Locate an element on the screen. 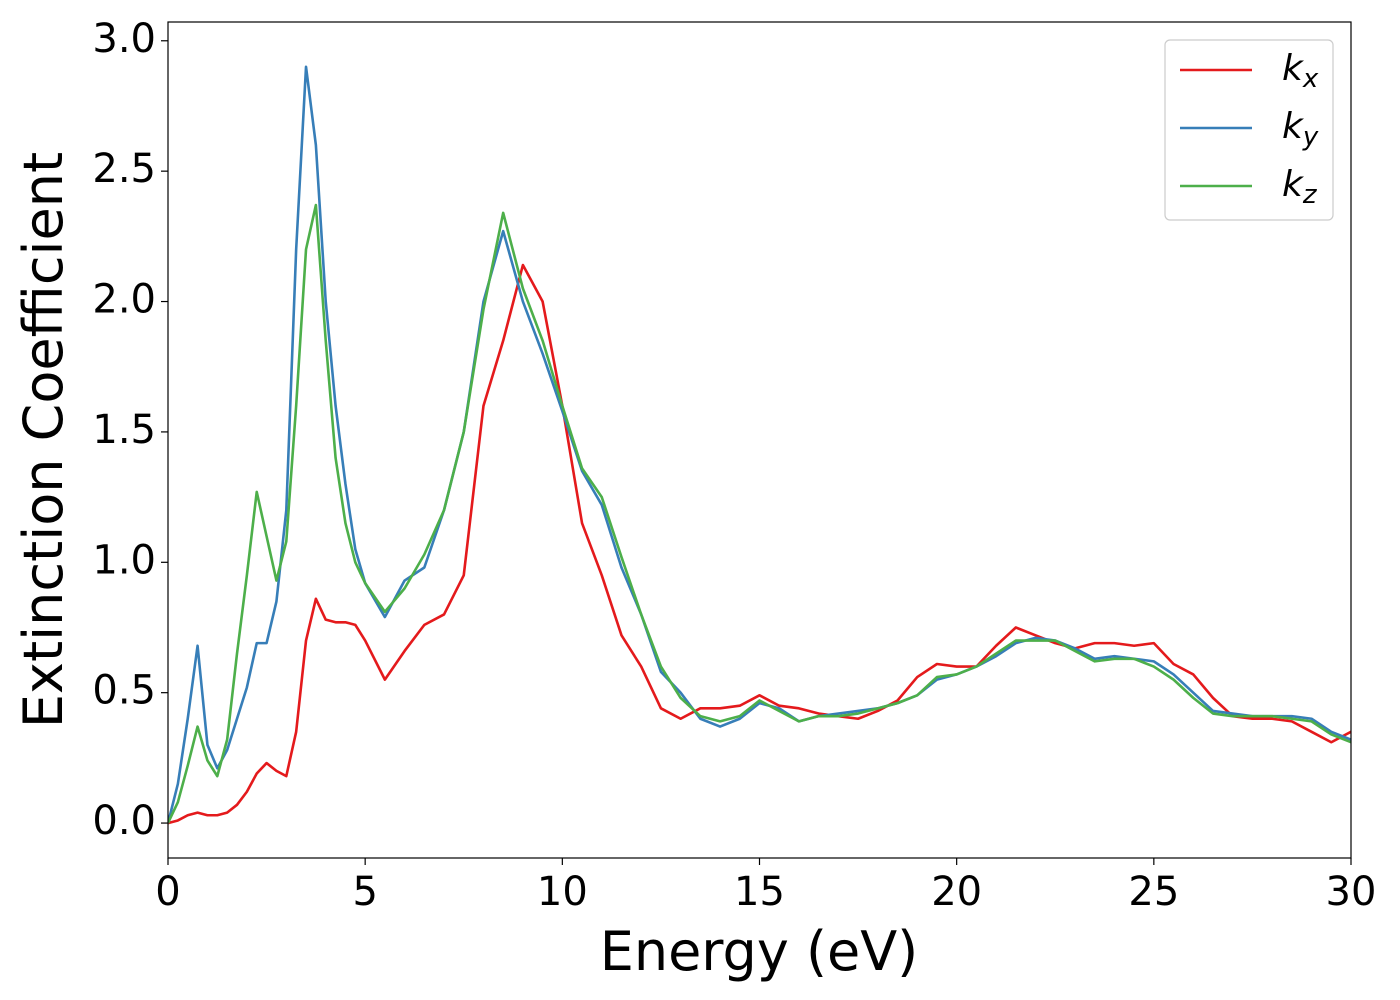 Image resolution: width=1400 pixels, height=1000 pixels. y-tick-label: 0.0 is located at coordinates (124, 821).